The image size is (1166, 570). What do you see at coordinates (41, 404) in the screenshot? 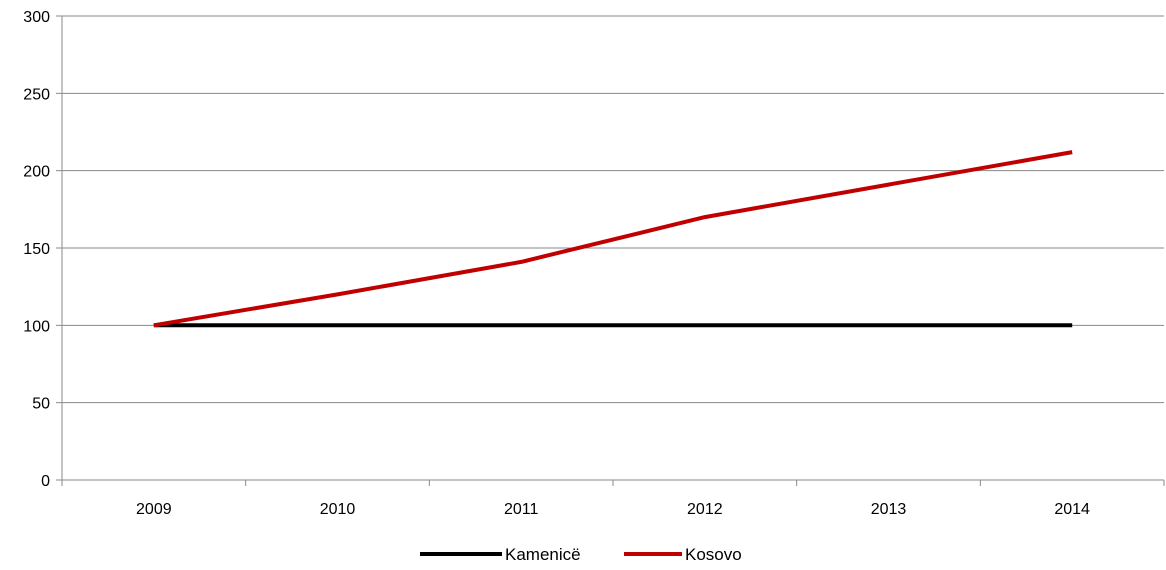
I see `y-tick-label: 50` at bounding box center [41, 404].